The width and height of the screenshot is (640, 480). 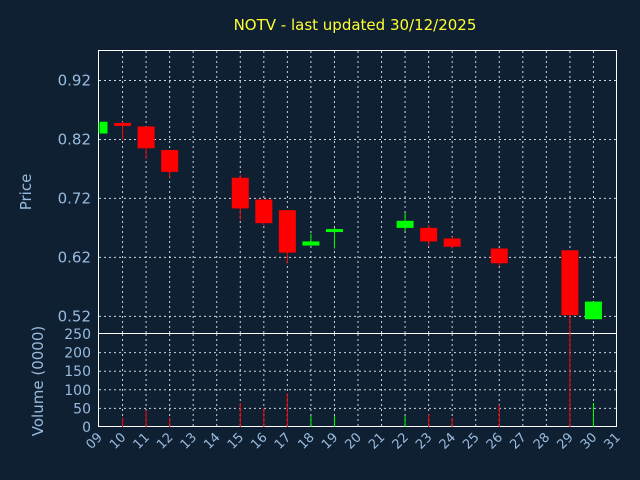 I want to click on x-tick-label: 26, so click(x=495, y=441).